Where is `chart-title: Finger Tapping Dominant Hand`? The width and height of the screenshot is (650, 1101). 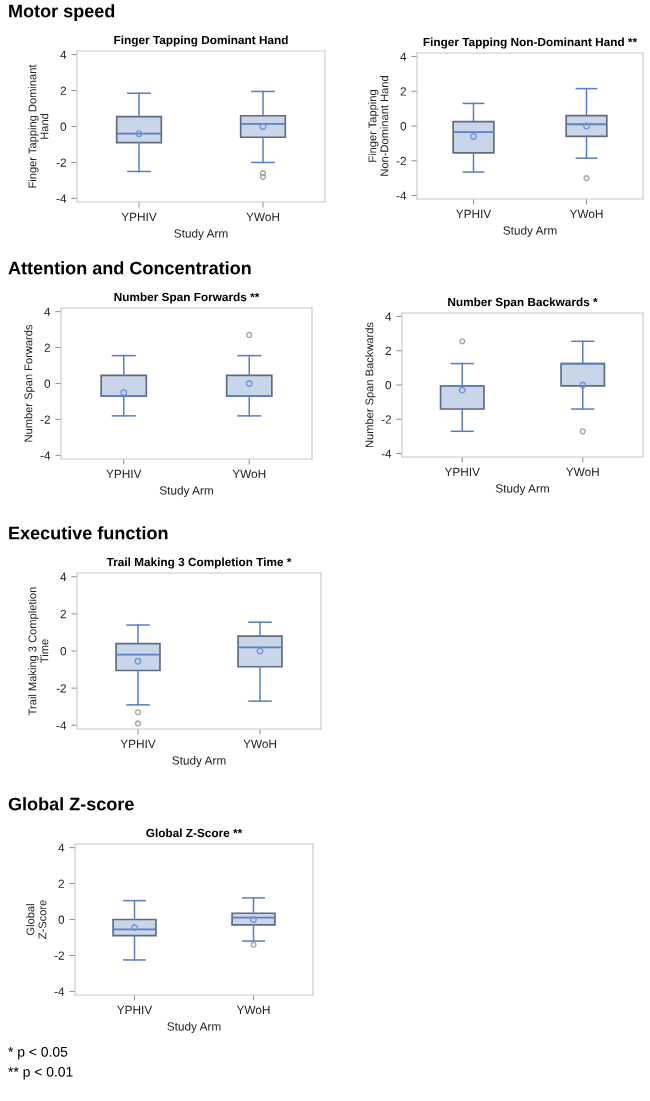 chart-title: Finger Tapping Dominant Hand is located at coordinates (201, 41).